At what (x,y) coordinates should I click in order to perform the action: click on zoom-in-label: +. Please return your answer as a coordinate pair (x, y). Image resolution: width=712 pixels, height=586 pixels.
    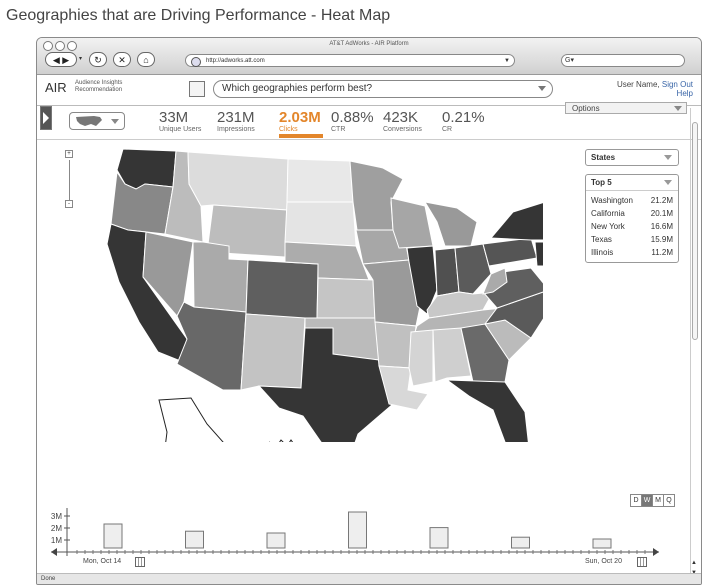
    Looking at the image, I should click on (69, 154).